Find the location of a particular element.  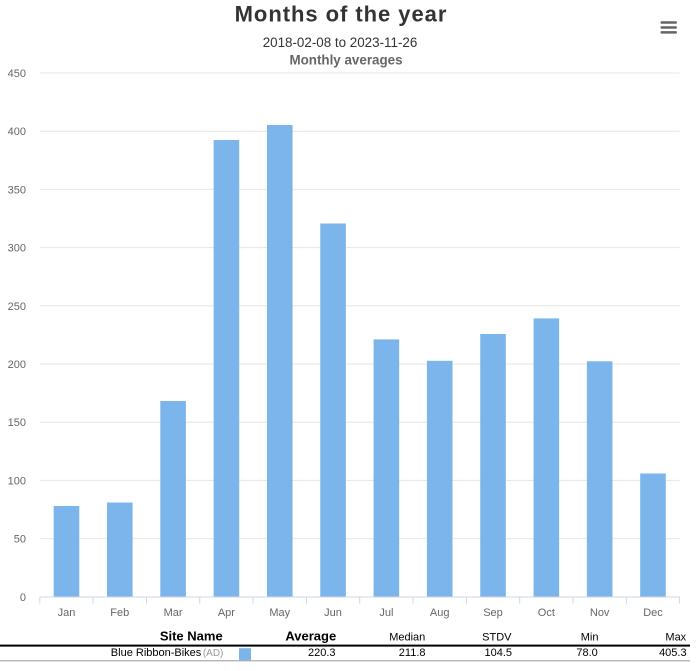

svg-text: Apr is located at coordinates (226, 613).